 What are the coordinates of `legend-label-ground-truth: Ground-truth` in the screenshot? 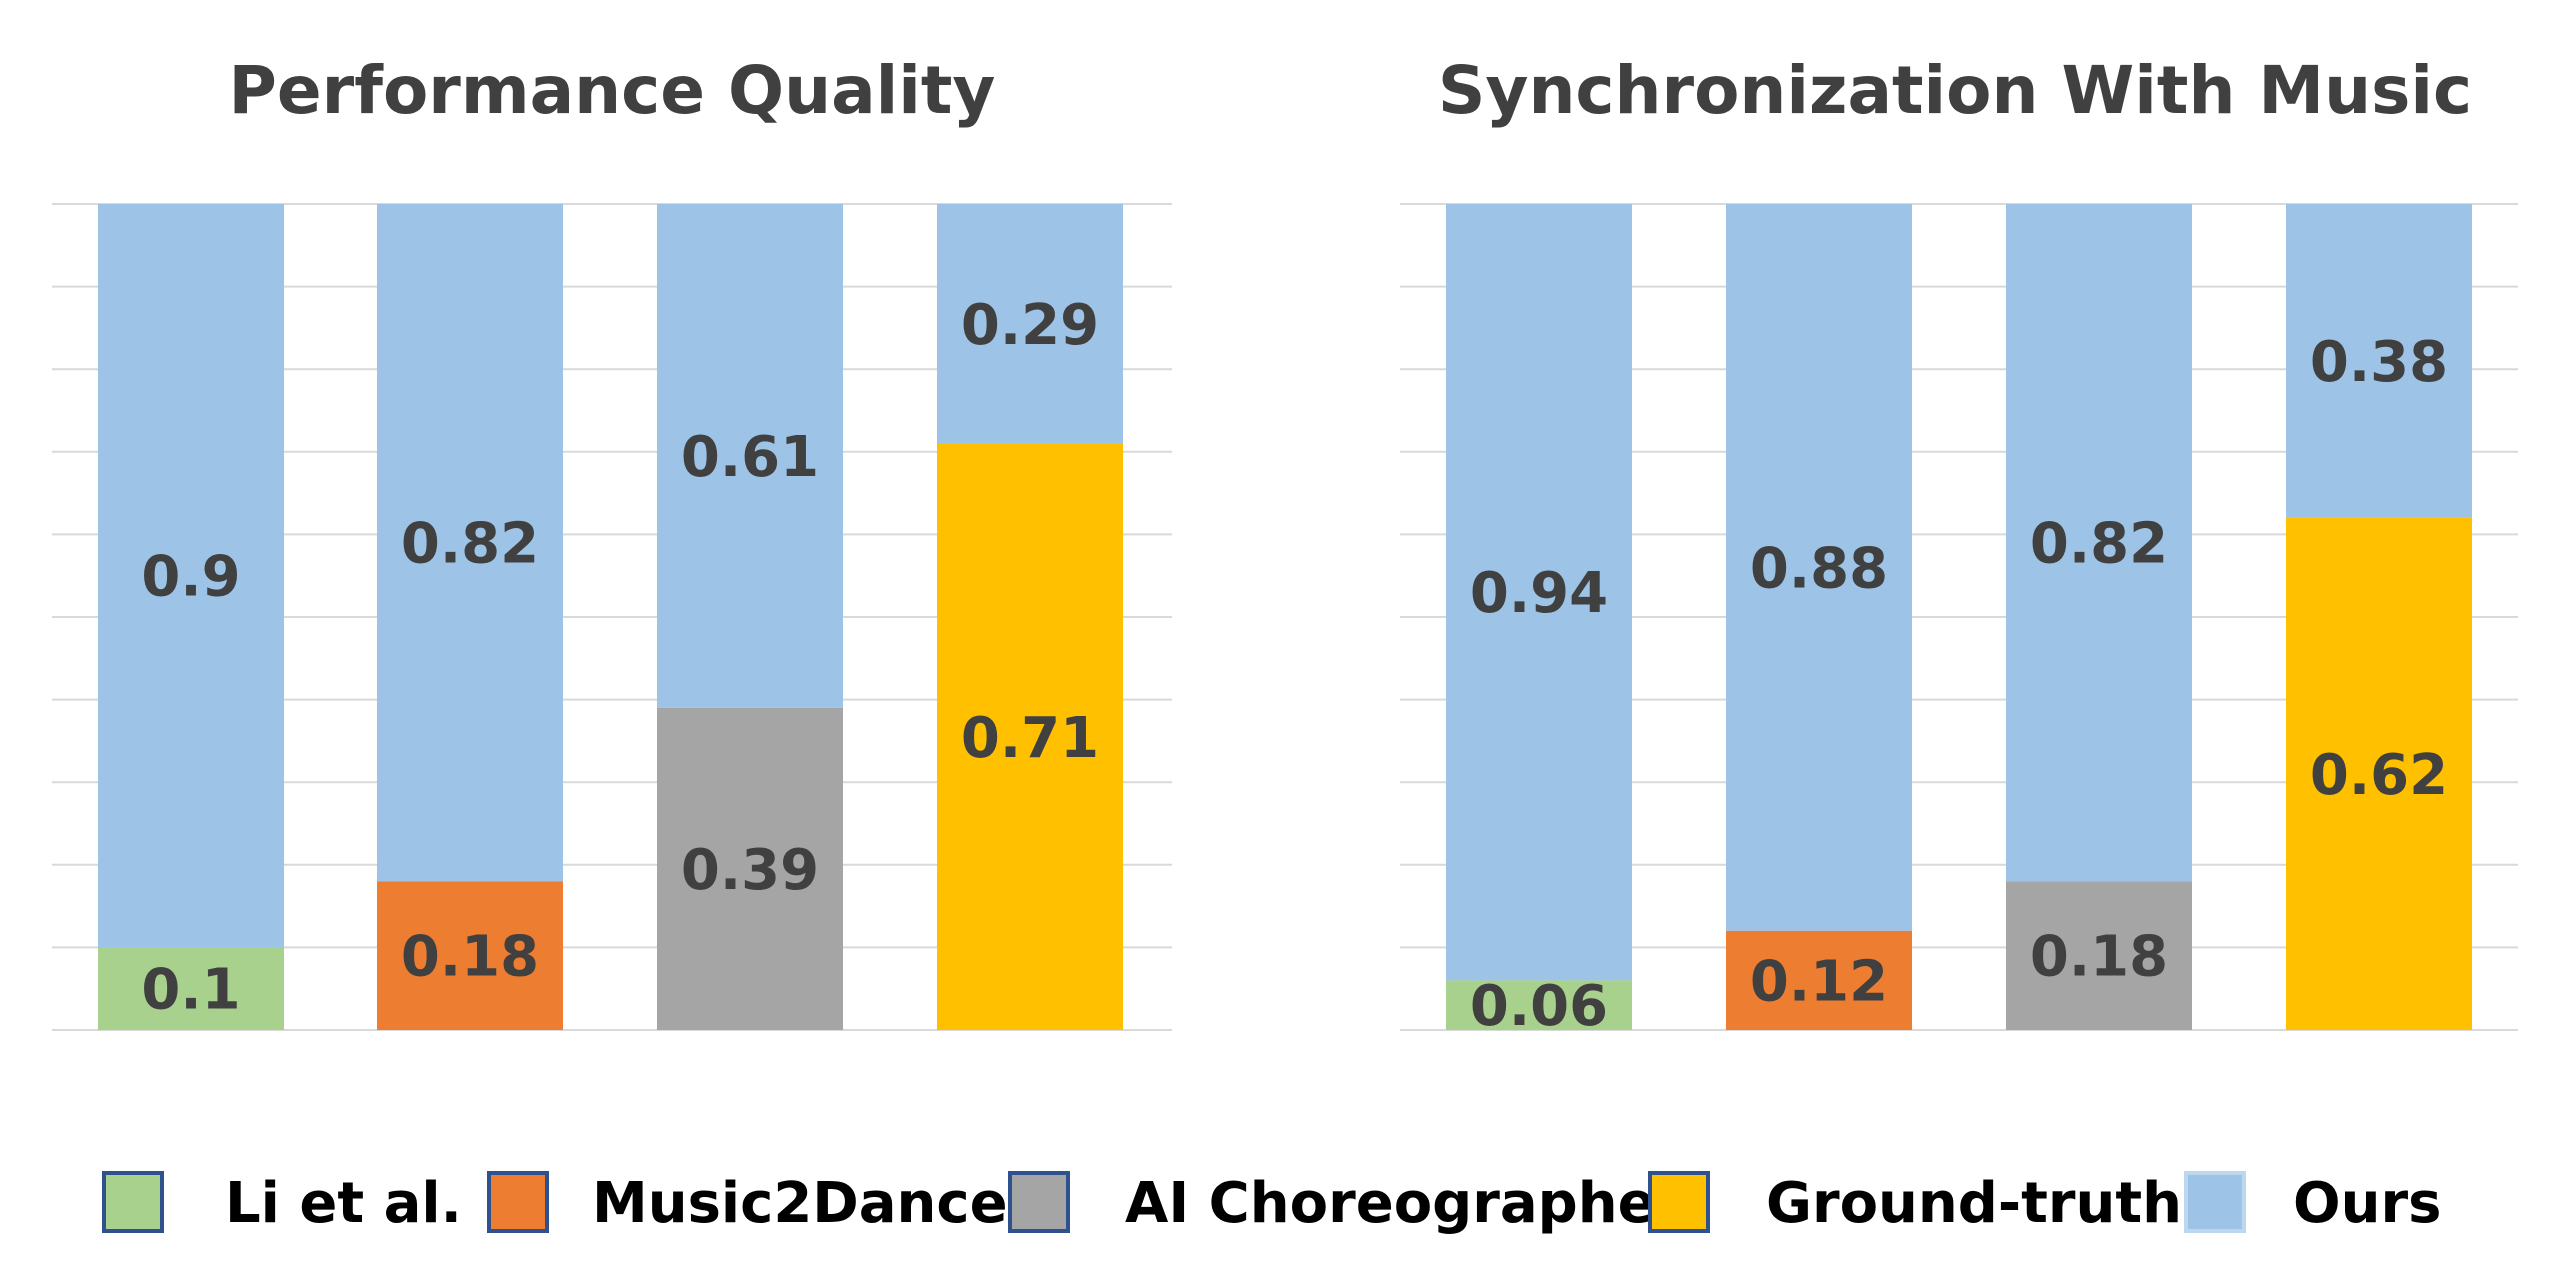 It's located at (1974, 1203).